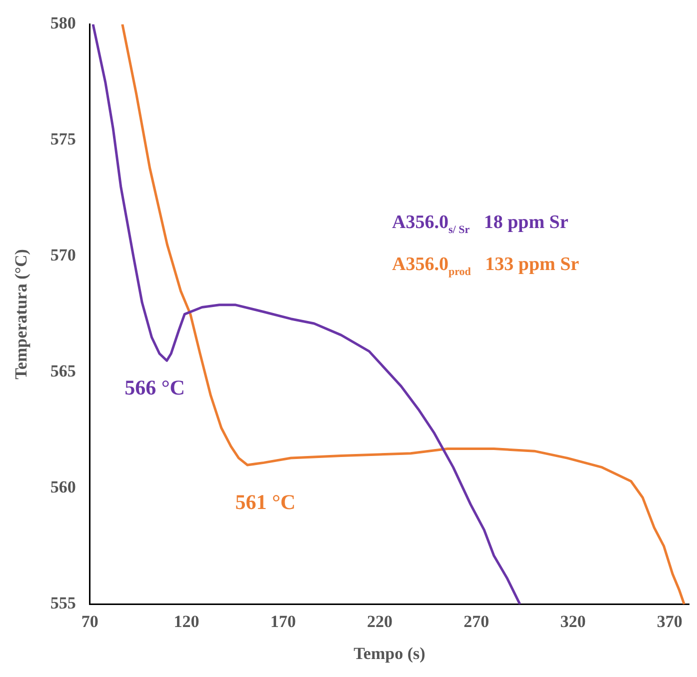 Image resolution: width=697 pixels, height=677 pixels. What do you see at coordinates (154, 388) in the screenshot?
I see `annotation: 566 °C` at bounding box center [154, 388].